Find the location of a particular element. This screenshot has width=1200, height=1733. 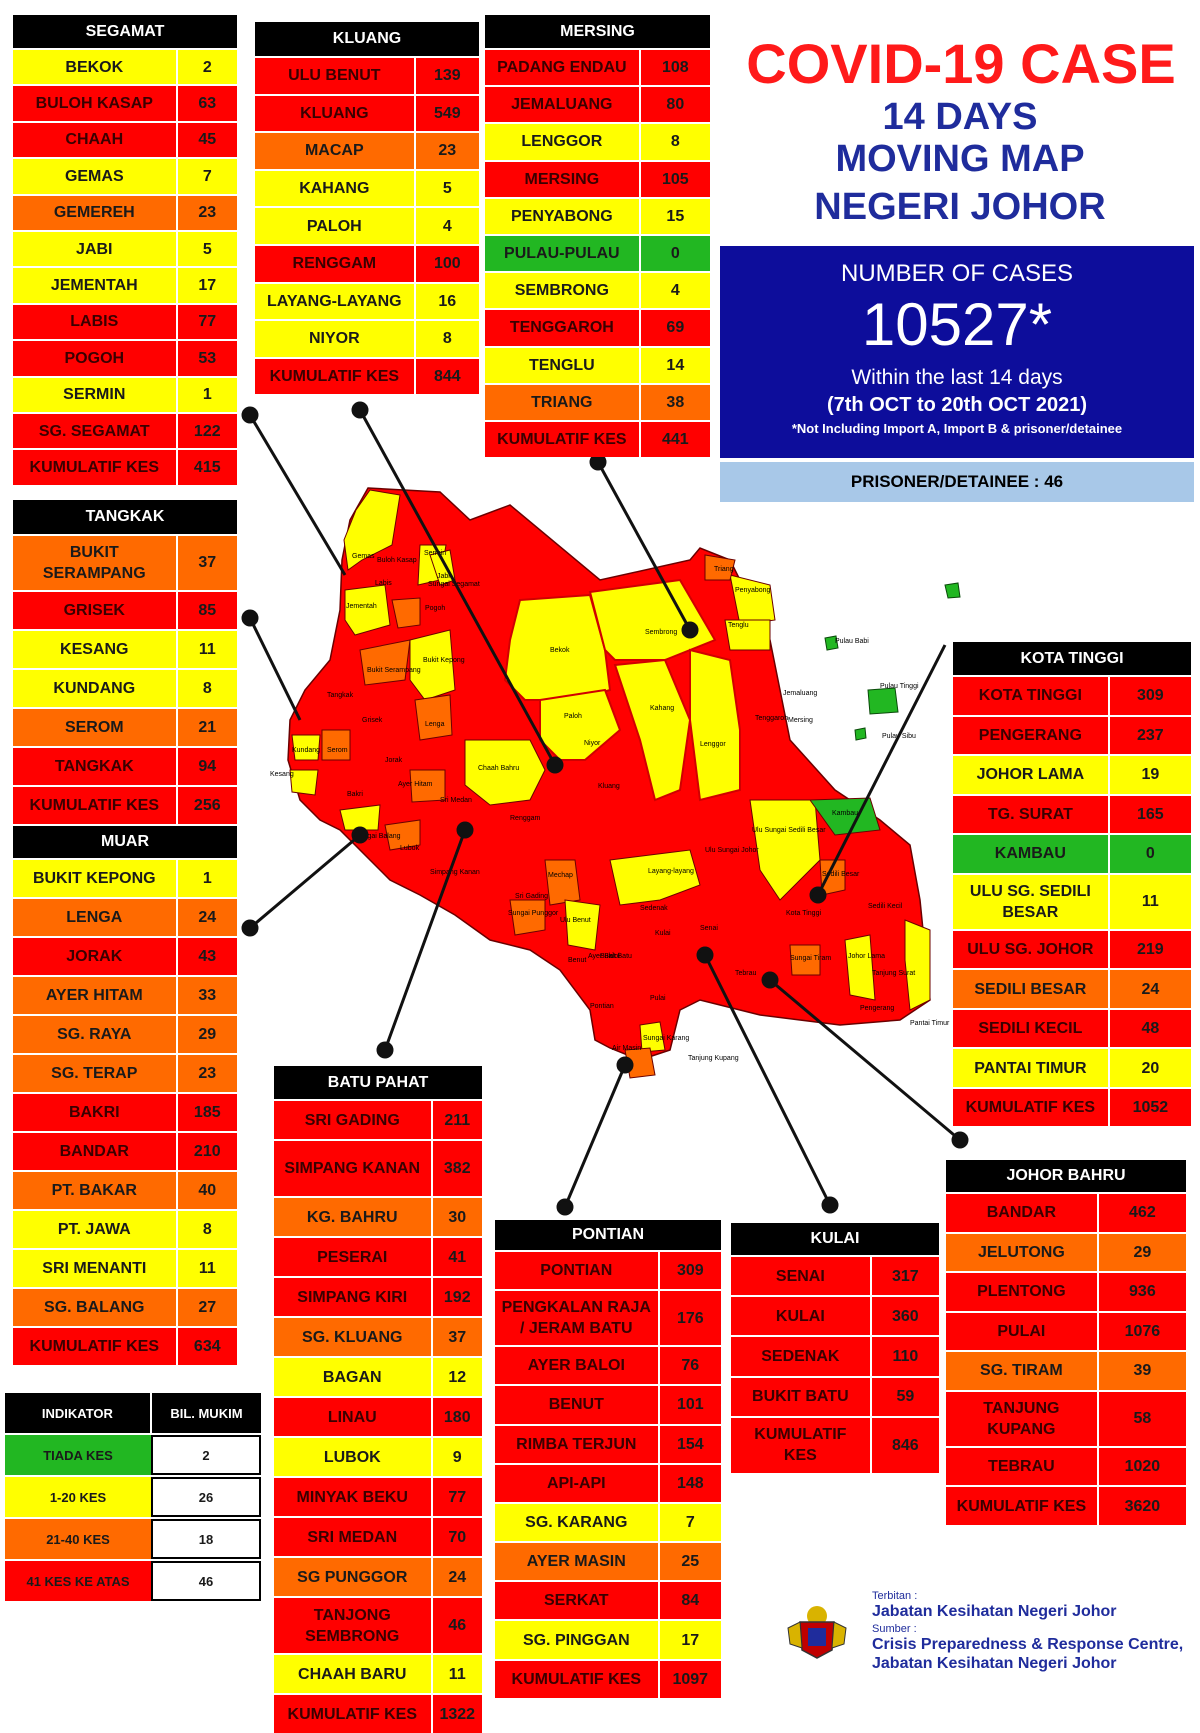

map-label: Sembrong is located at coordinates (661, 632).